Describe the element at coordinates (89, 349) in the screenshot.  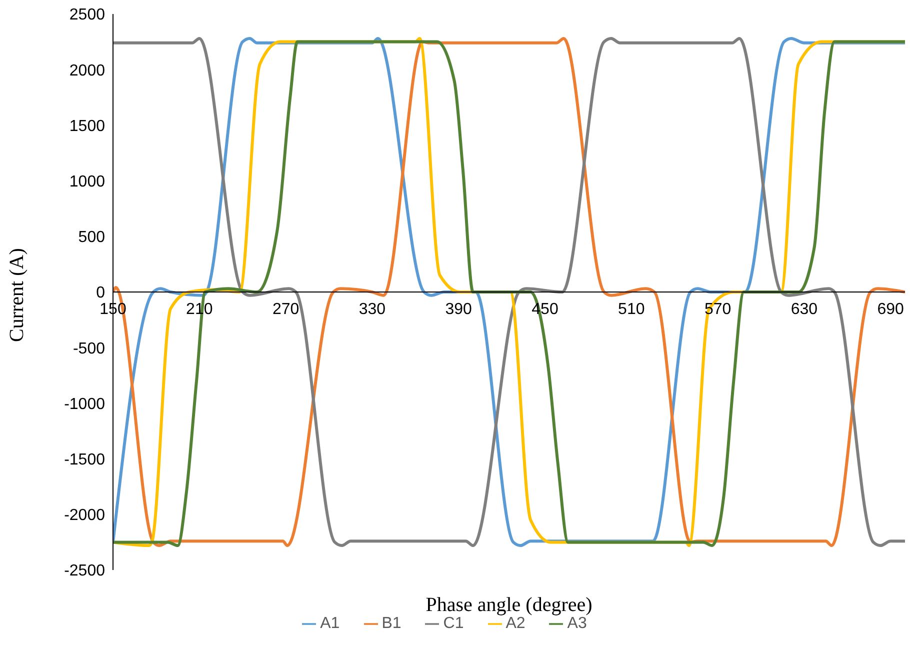
I see `y-tick-label: -500` at that location.